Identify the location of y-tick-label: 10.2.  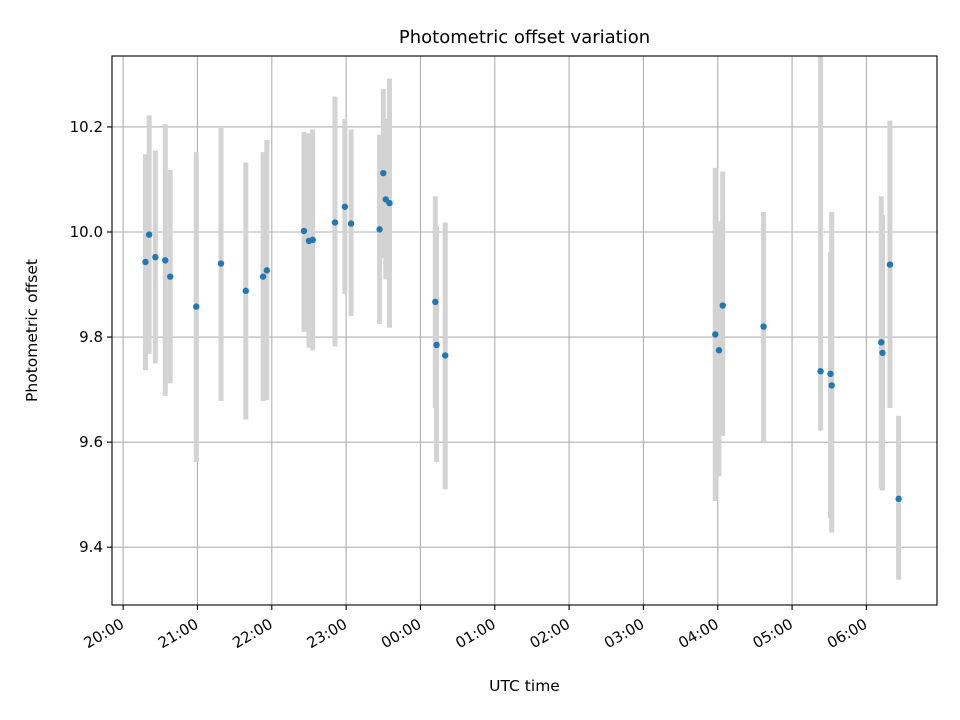
(86, 127).